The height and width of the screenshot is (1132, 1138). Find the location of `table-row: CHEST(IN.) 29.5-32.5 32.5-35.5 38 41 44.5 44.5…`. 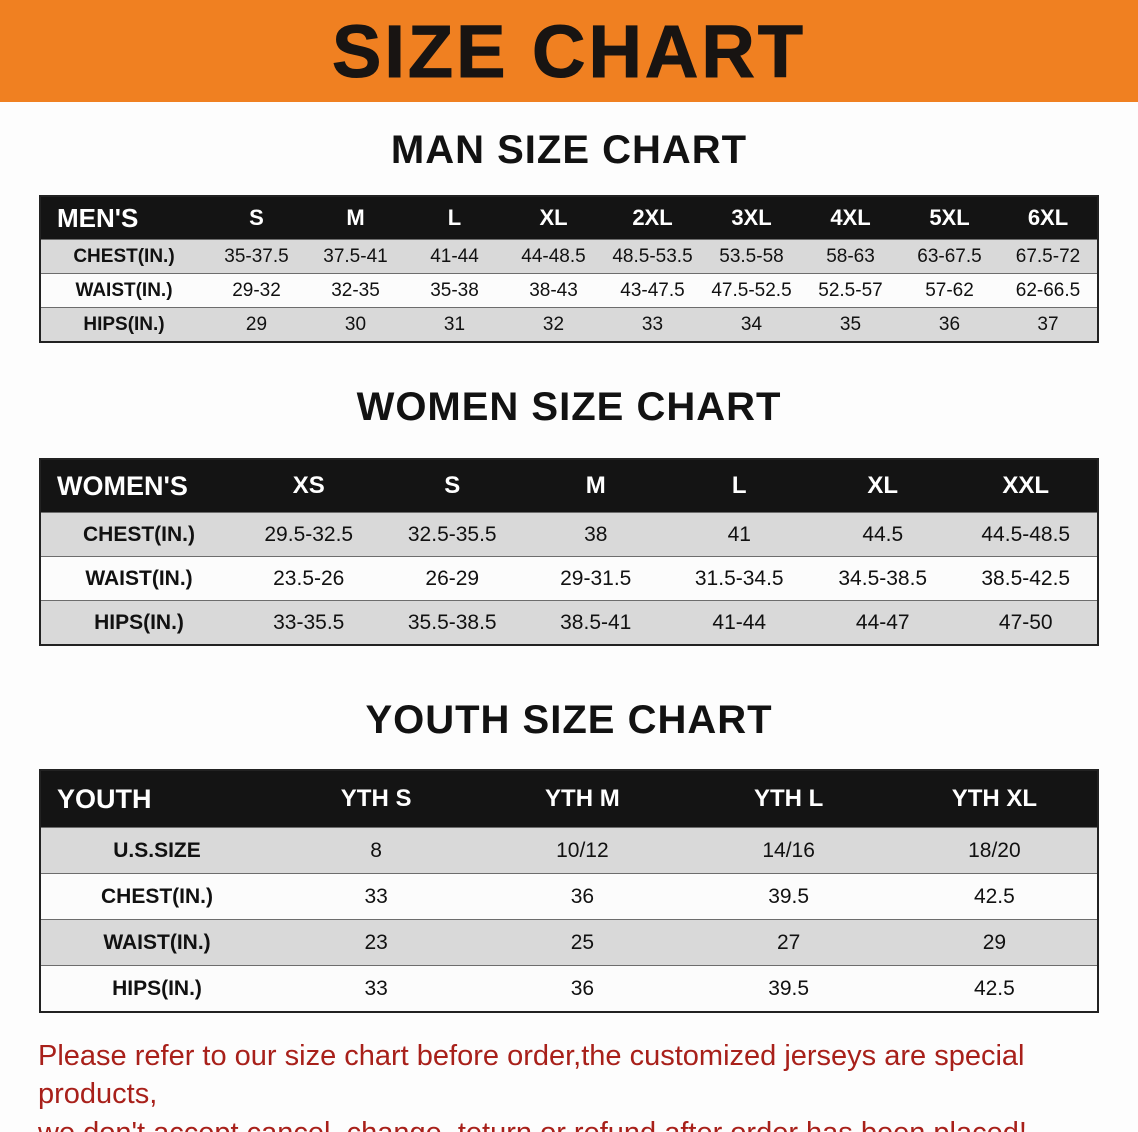

table-row: CHEST(IN.) 29.5-32.5 32.5-35.5 38 41 44.5 44.5… is located at coordinates (569, 534).